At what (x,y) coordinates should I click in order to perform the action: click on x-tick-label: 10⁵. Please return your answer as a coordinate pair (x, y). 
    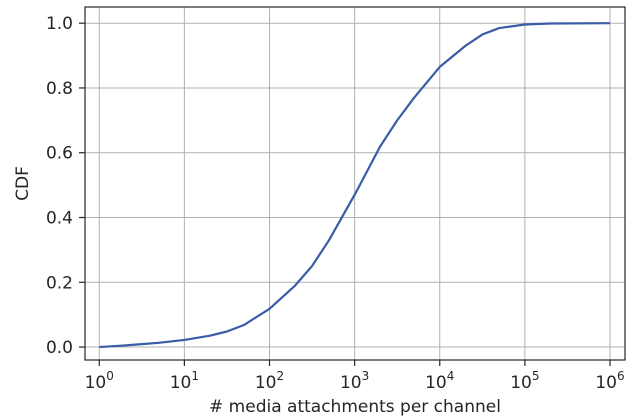
    Looking at the image, I should click on (524, 381).